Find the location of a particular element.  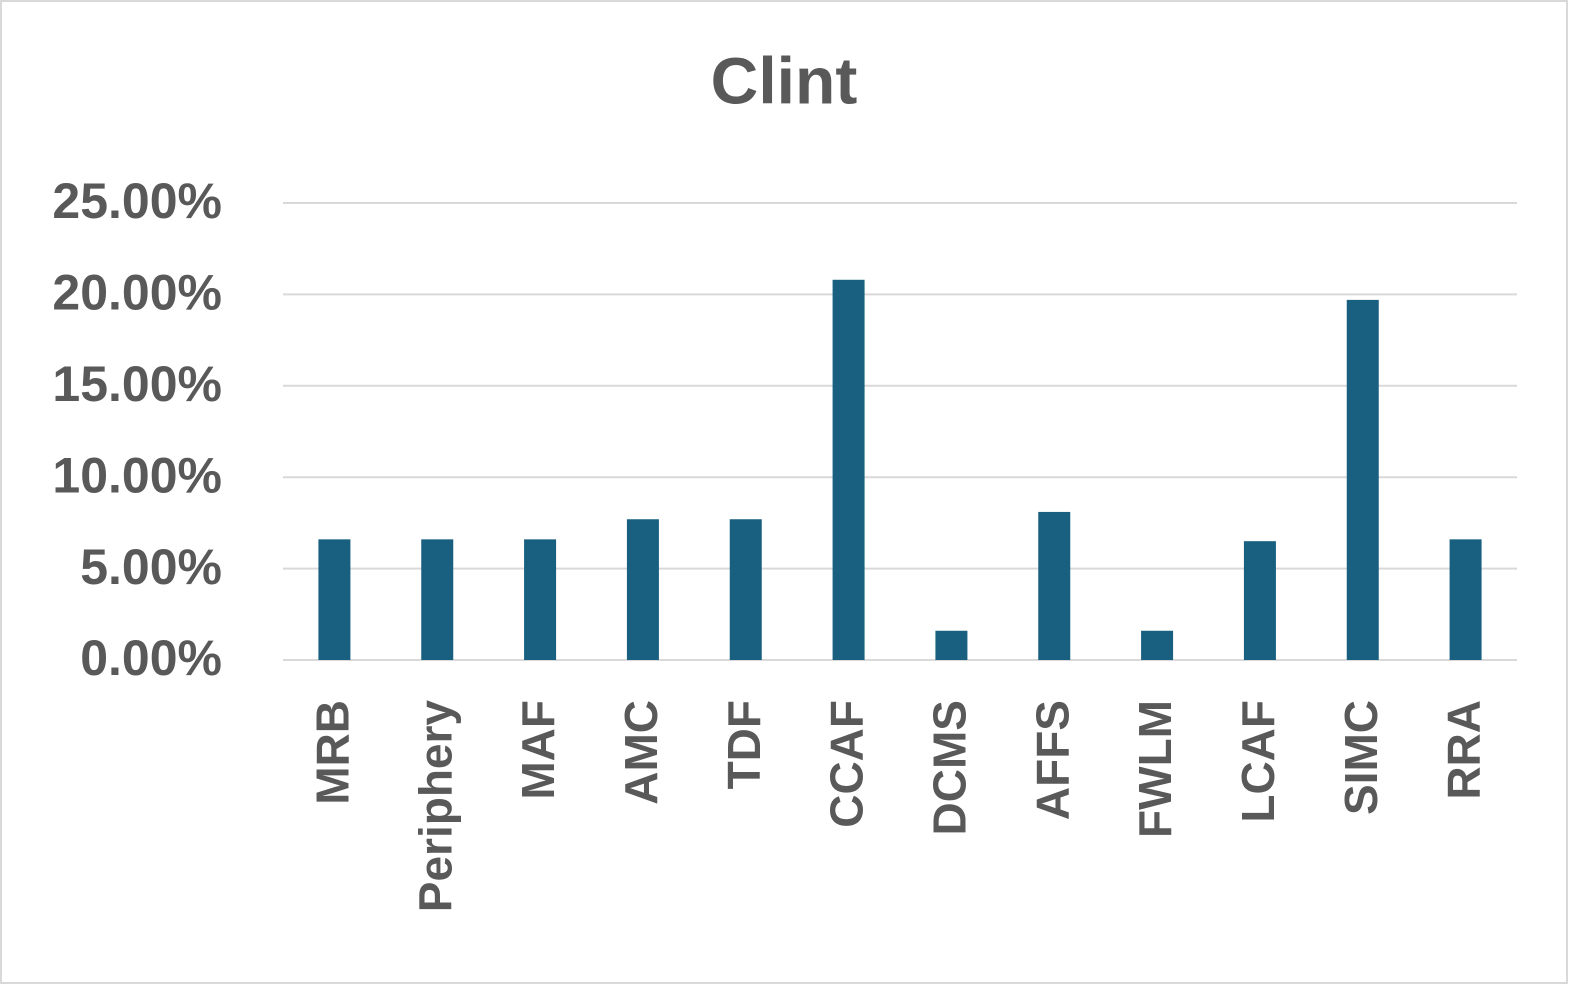

y-tick-label: 10.00% is located at coordinates (137, 475).